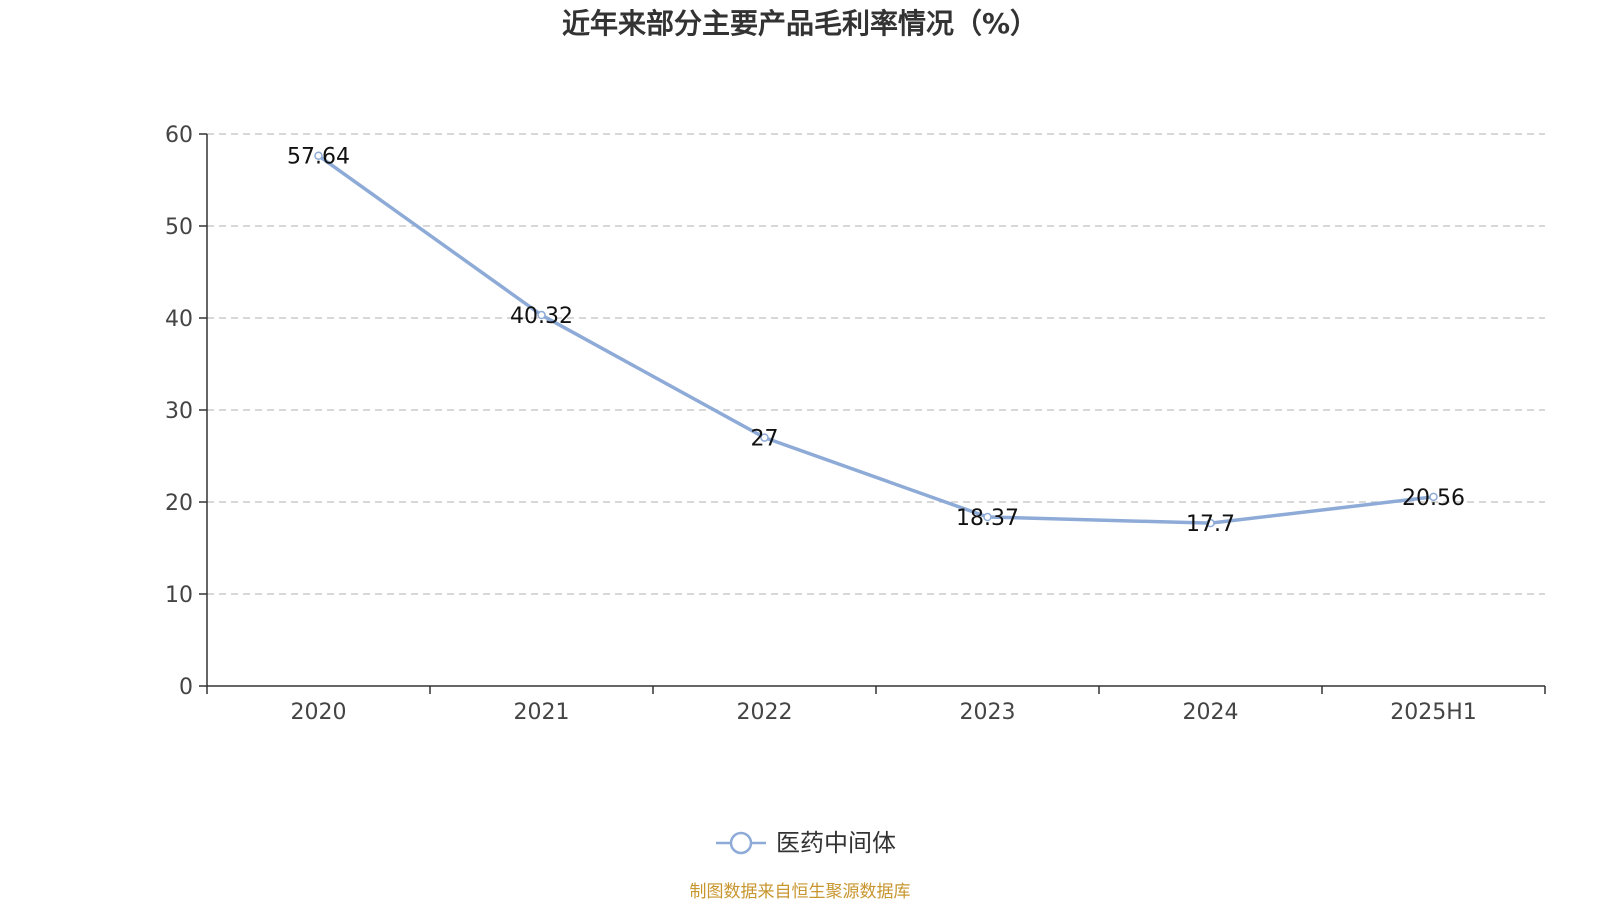 This screenshot has width=1600, height=900. I want to click on x-tick-label: 2023, so click(988, 712).